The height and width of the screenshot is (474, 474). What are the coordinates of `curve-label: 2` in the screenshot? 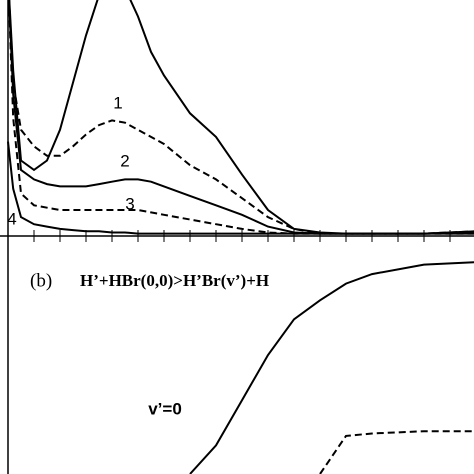 It's located at (124, 160).